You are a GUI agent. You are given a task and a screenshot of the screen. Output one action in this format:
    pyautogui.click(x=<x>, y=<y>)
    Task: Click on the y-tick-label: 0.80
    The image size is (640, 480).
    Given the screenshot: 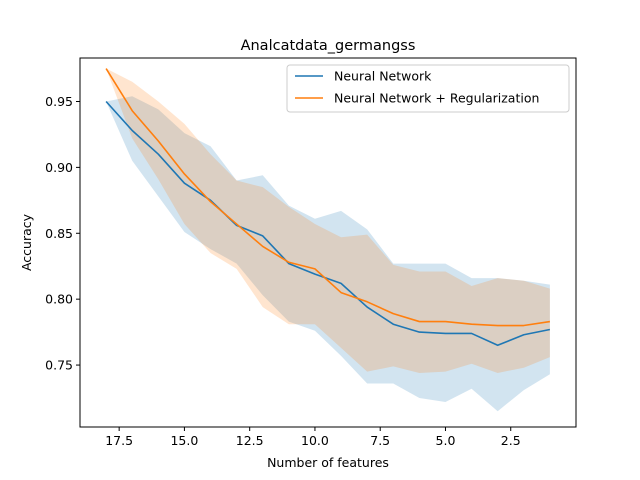 What is the action you would take?
    pyautogui.click(x=59, y=299)
    